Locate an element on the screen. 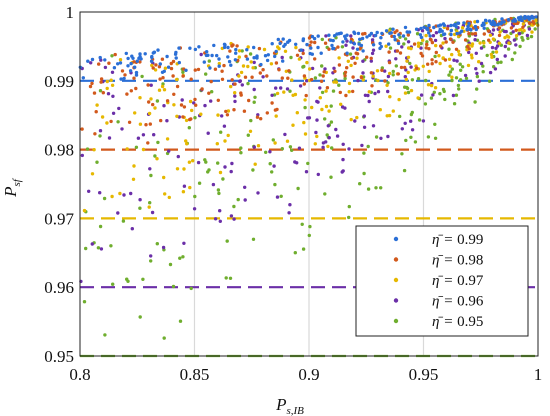 The width and height of the screenshot is (550, 416). legend-label: η̄ = 0.99 is located at coordinates (457, 240).